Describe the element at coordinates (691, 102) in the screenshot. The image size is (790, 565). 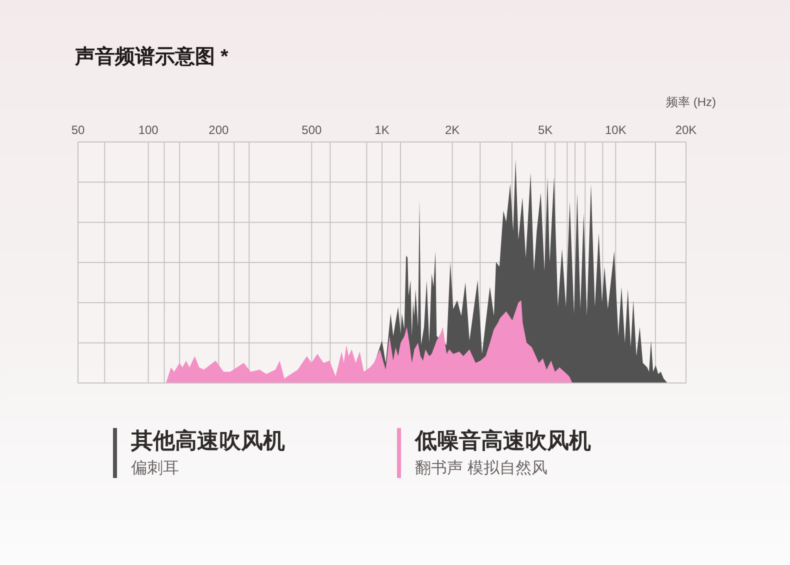
I see `x-axis-title: 频率 (Hz)` at that location.